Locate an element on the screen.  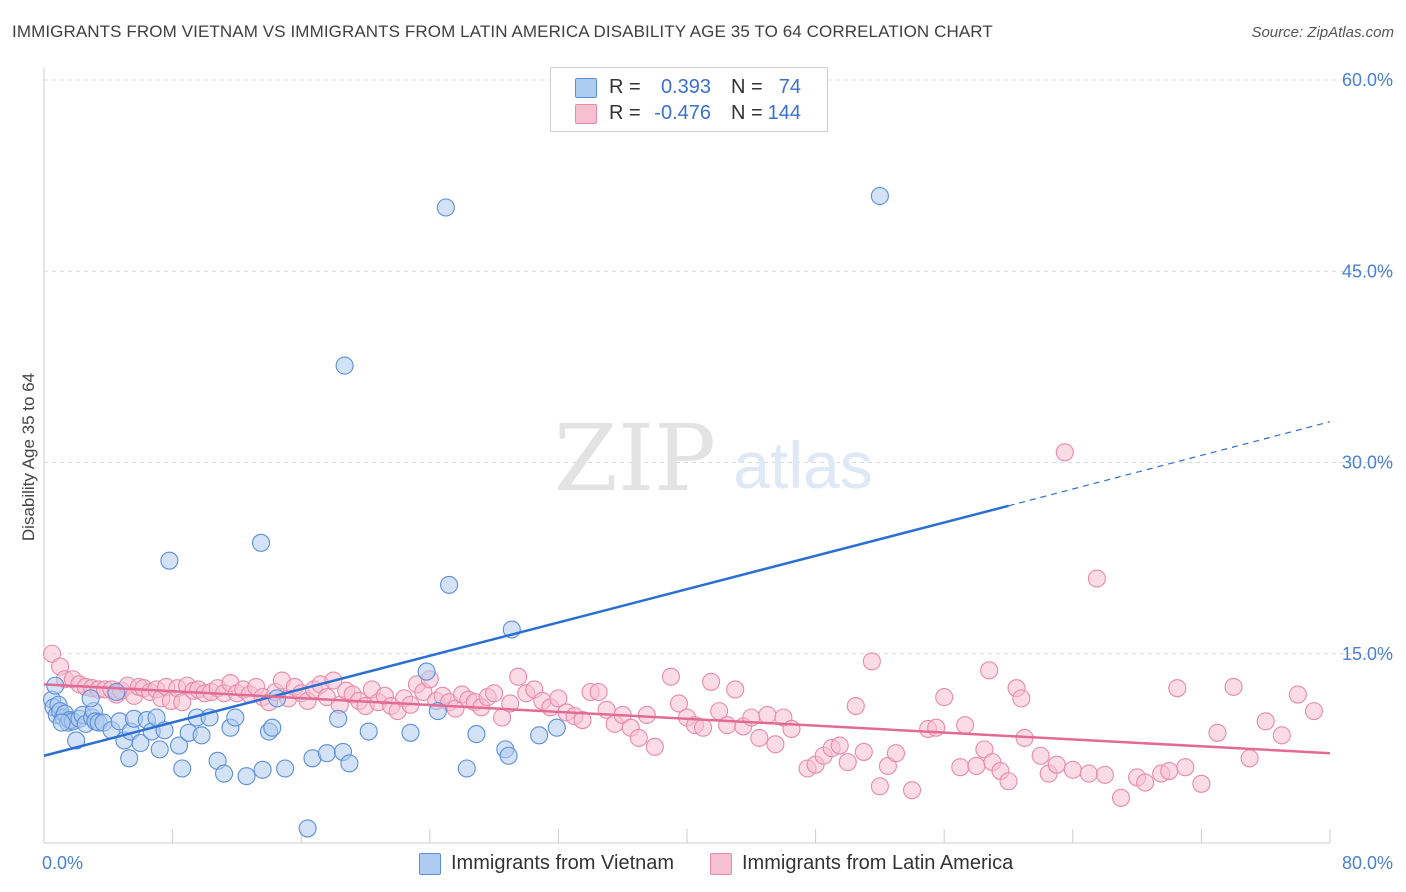
latin-swatch is located at coordinates (586, 114).